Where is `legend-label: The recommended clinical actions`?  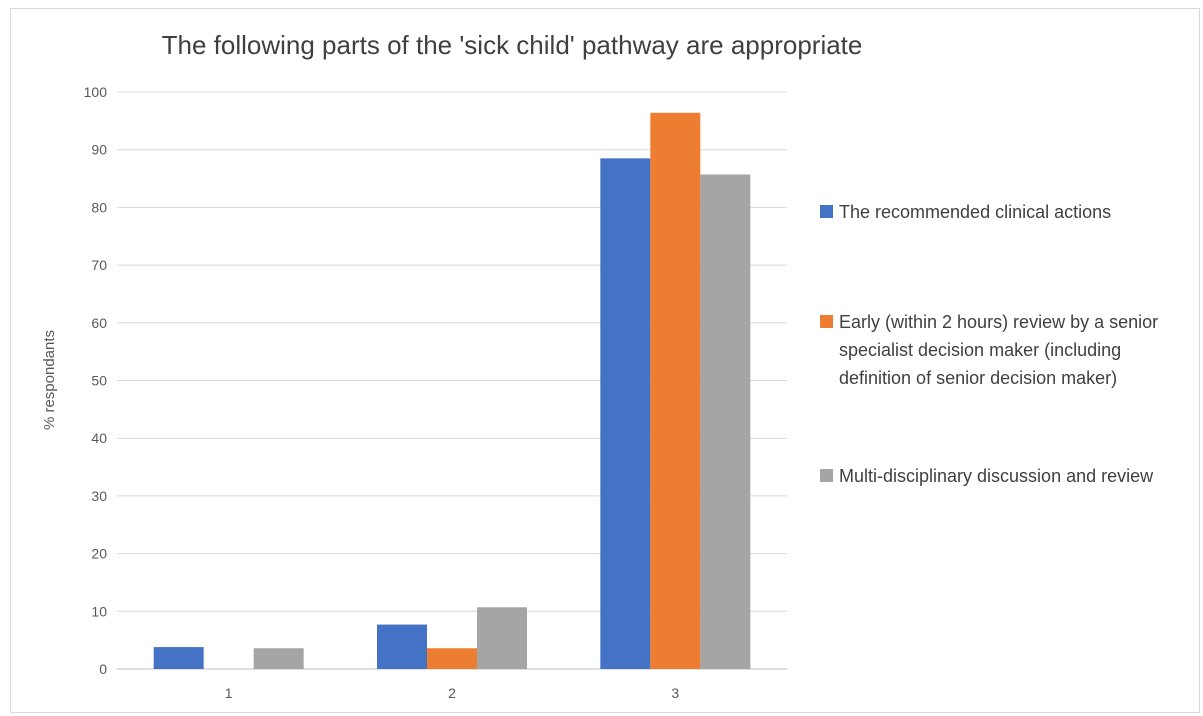
legend-label: The recommended clinical actions is located at coordinates (975, 212).